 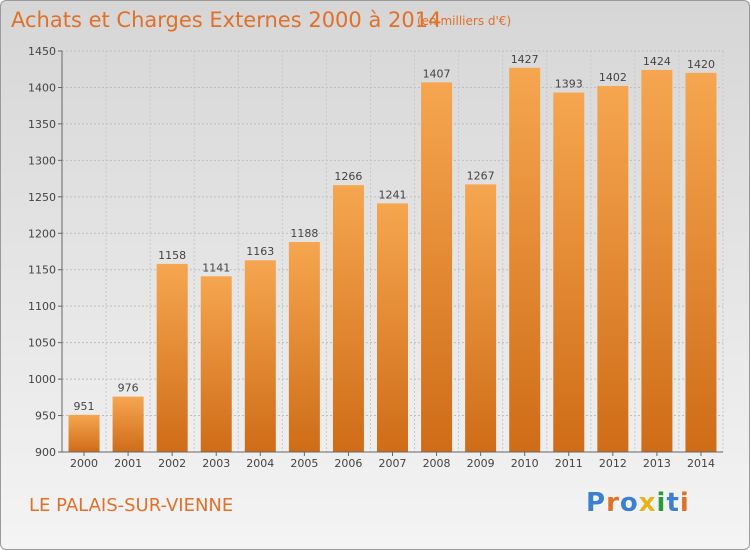 What do you see at coordinates (701, 64) in the screenshot?
I see `data-label: 1420` at bounding box center [701, 64].